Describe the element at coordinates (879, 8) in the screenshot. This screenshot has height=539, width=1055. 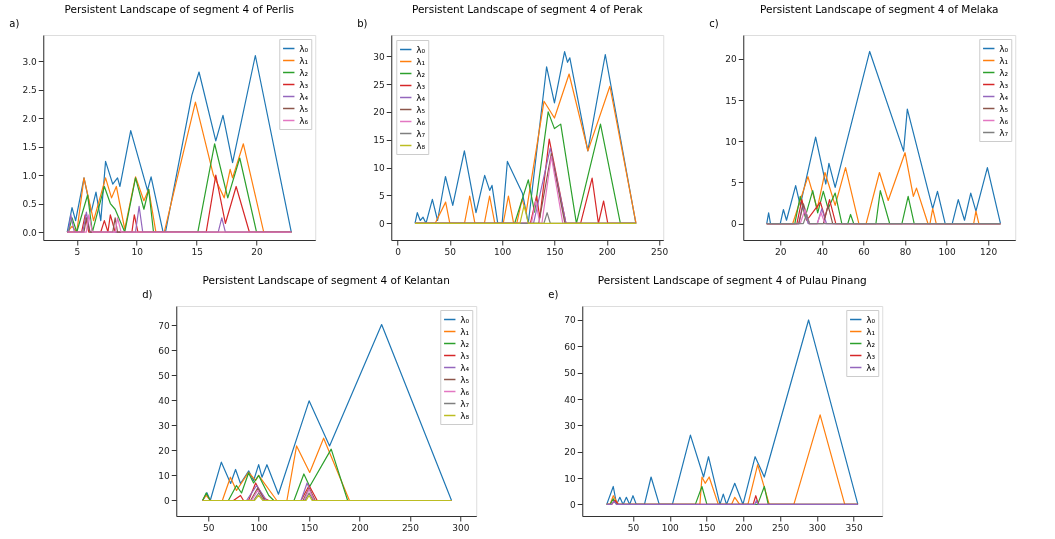
I see `chart-title: Persistent Landscape of segment 4 of Melaka` at that location.